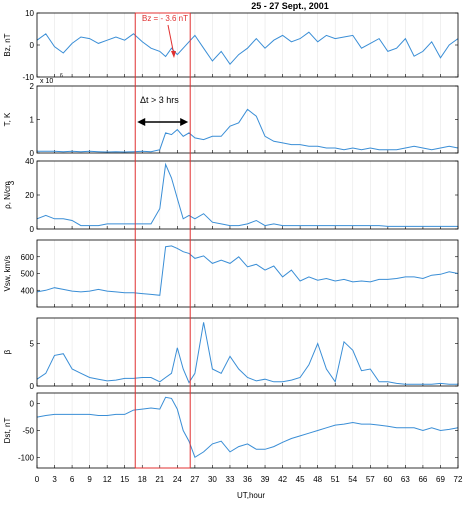  Describe the element at coordinates (7, 430) in the screenshot. I see `y-axis-label: Dst, nT` at that location.